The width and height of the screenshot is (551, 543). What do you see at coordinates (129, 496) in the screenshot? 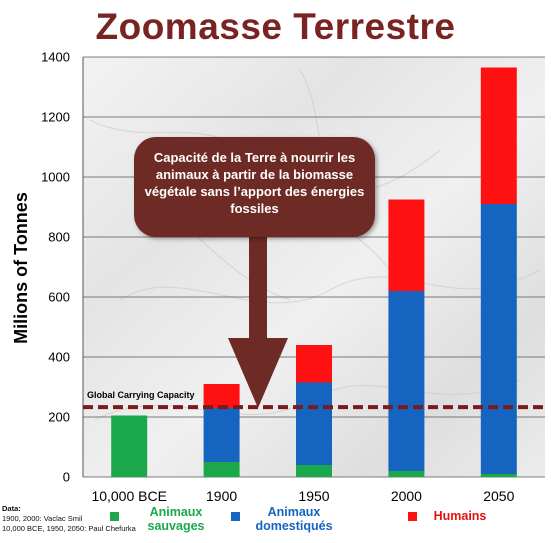
I see `x-tick-label: 10,000 BCE` at bounding box center [129, 496].